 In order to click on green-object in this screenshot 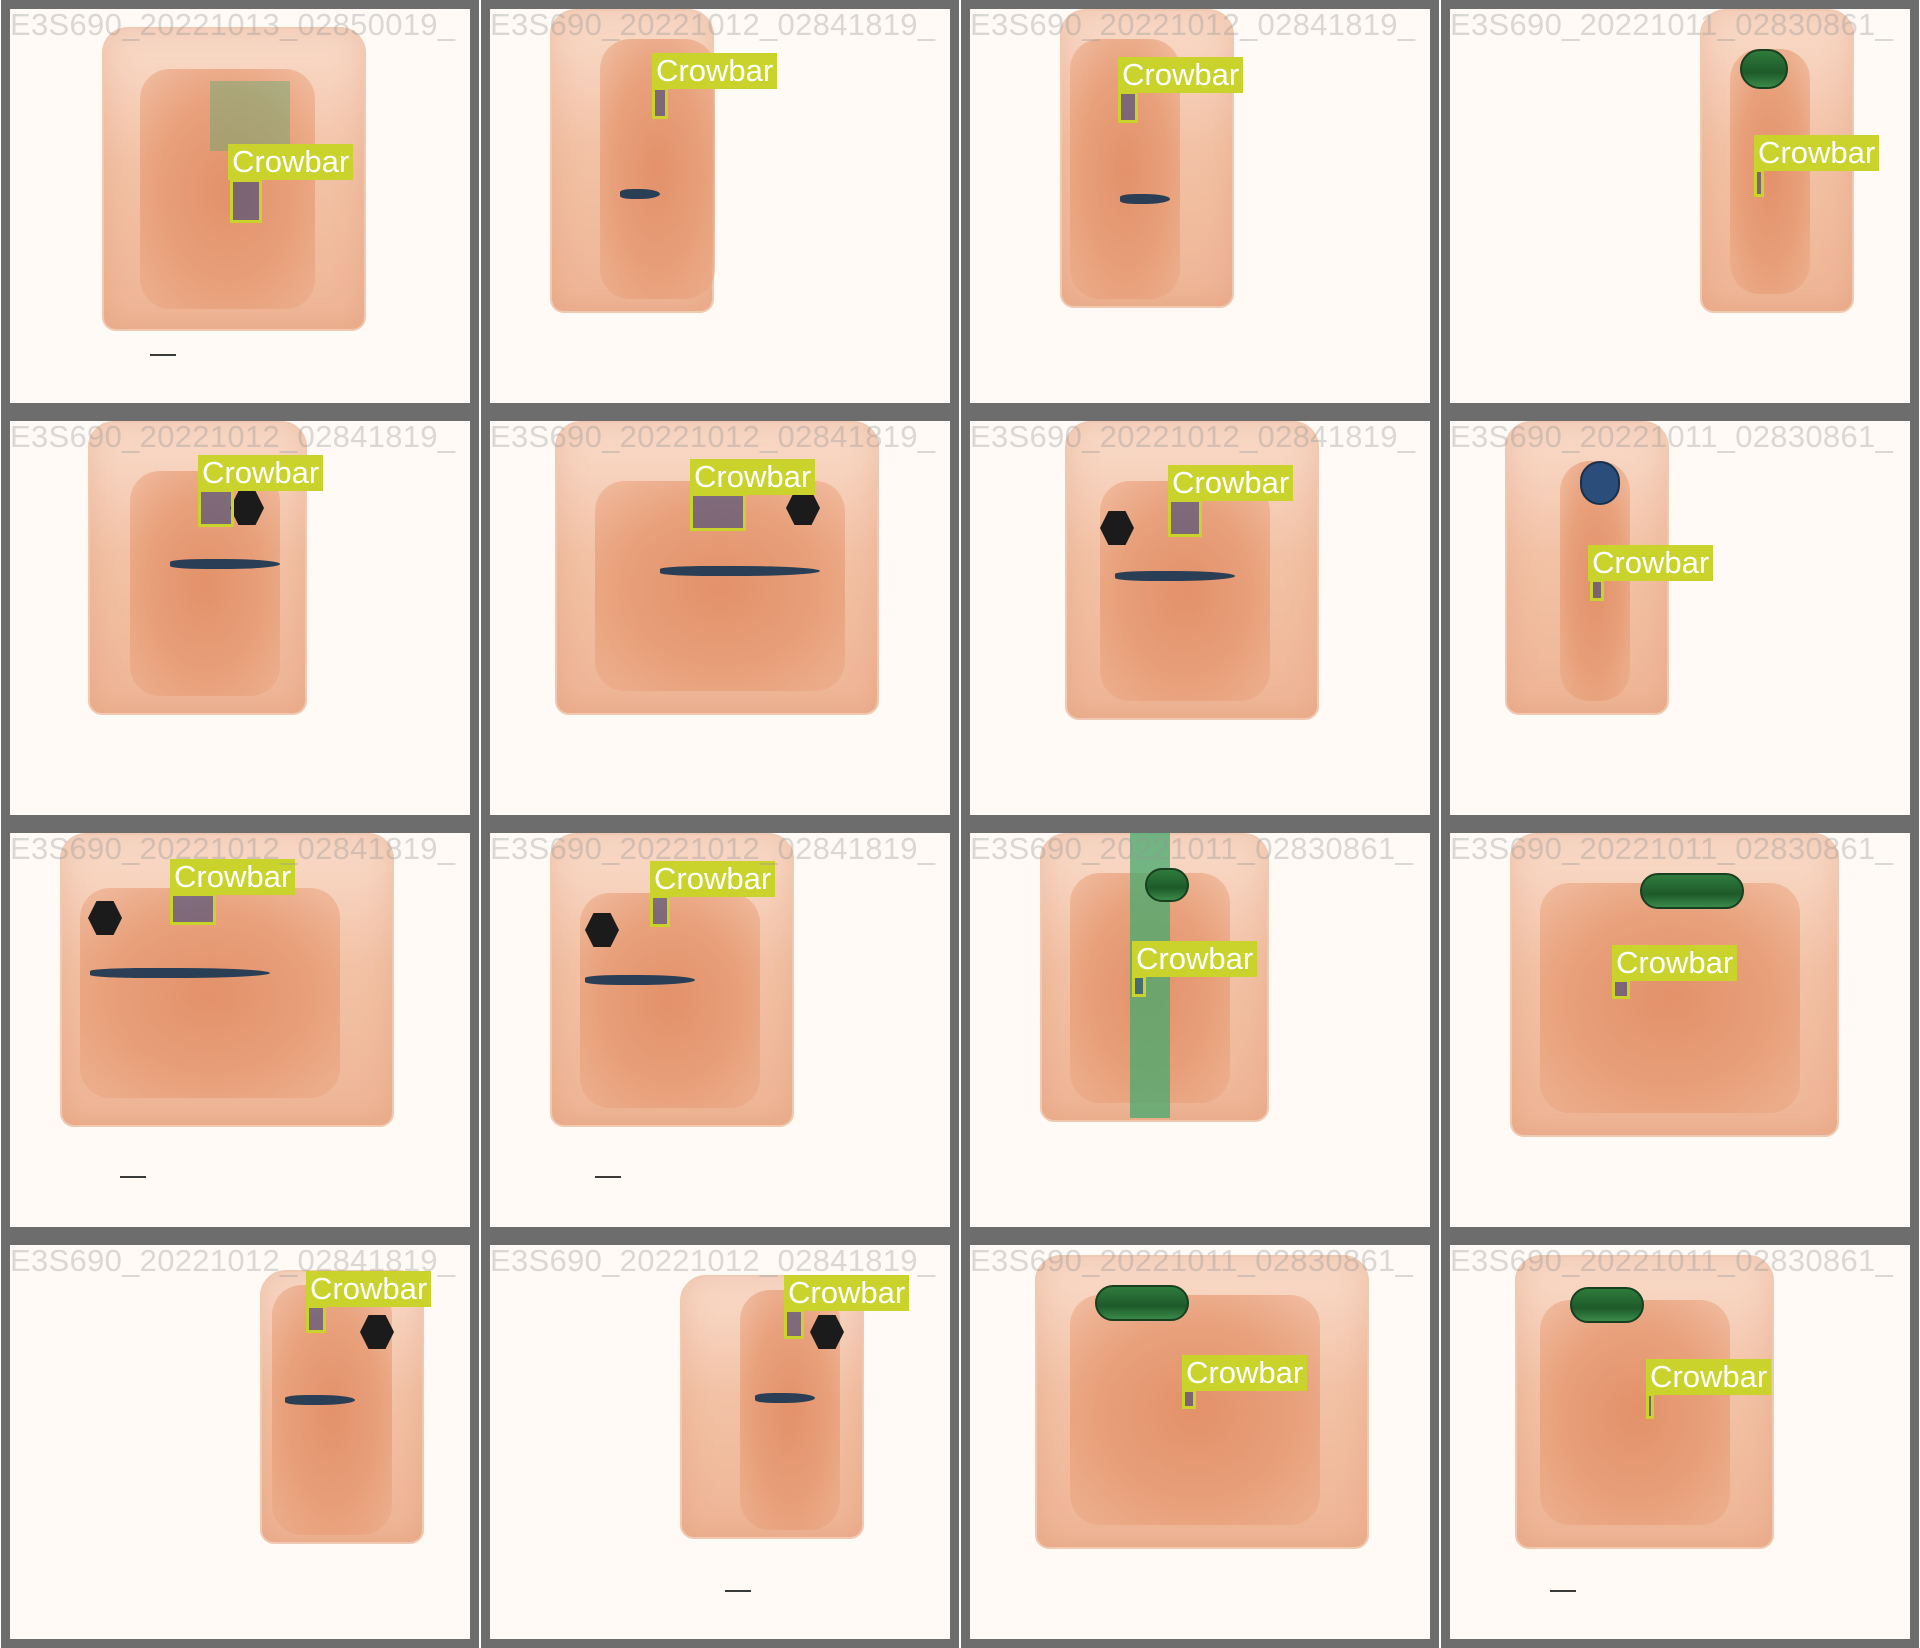, I will do `click(250, 116)`.